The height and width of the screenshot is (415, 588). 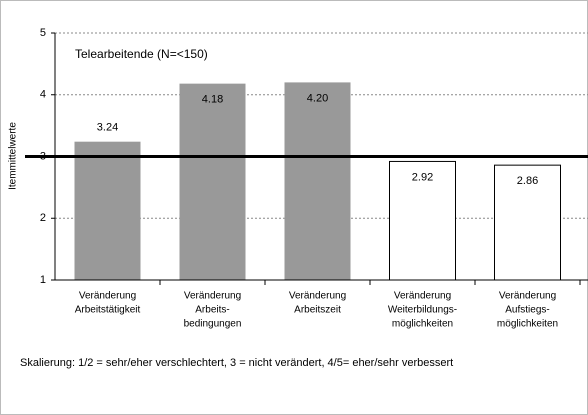 What do you see at coordinates (212, 310) in the screenshot?
I see `x-tick-label: Arbeits-` at bounding box center [212, 310].